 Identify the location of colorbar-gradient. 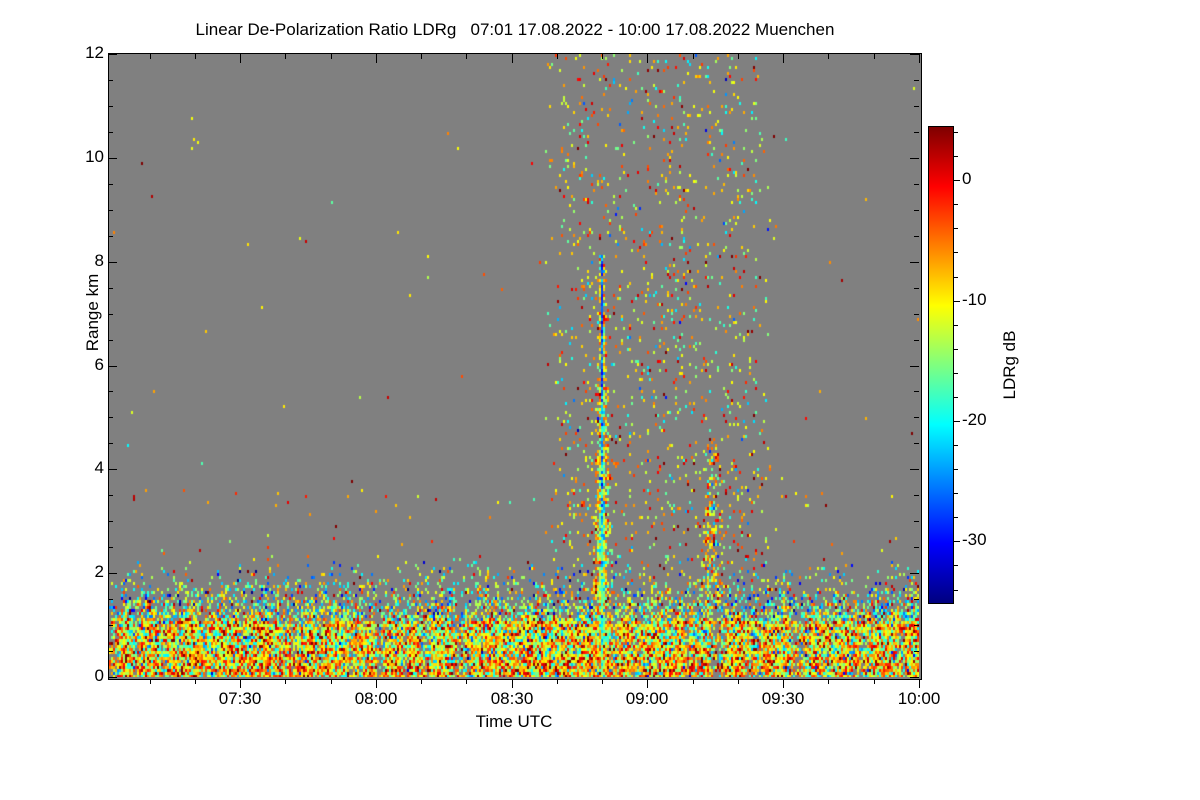
(941, 365).